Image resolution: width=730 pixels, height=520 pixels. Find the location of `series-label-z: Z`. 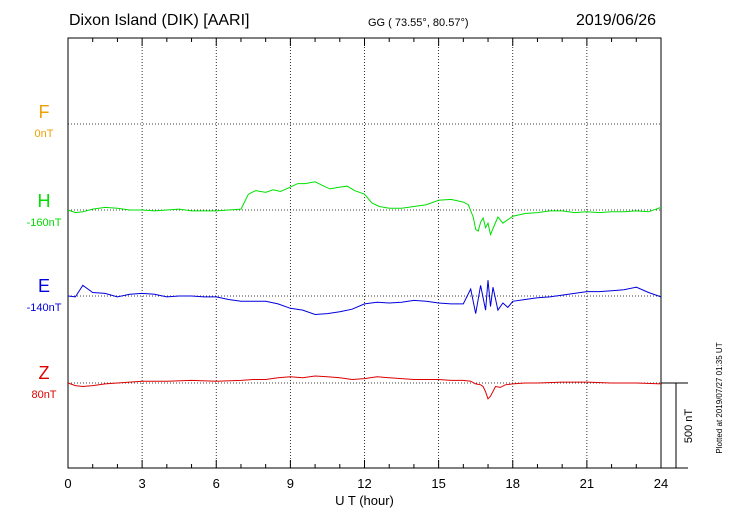

series-label-z: Z is located at coordinates (44, 373).